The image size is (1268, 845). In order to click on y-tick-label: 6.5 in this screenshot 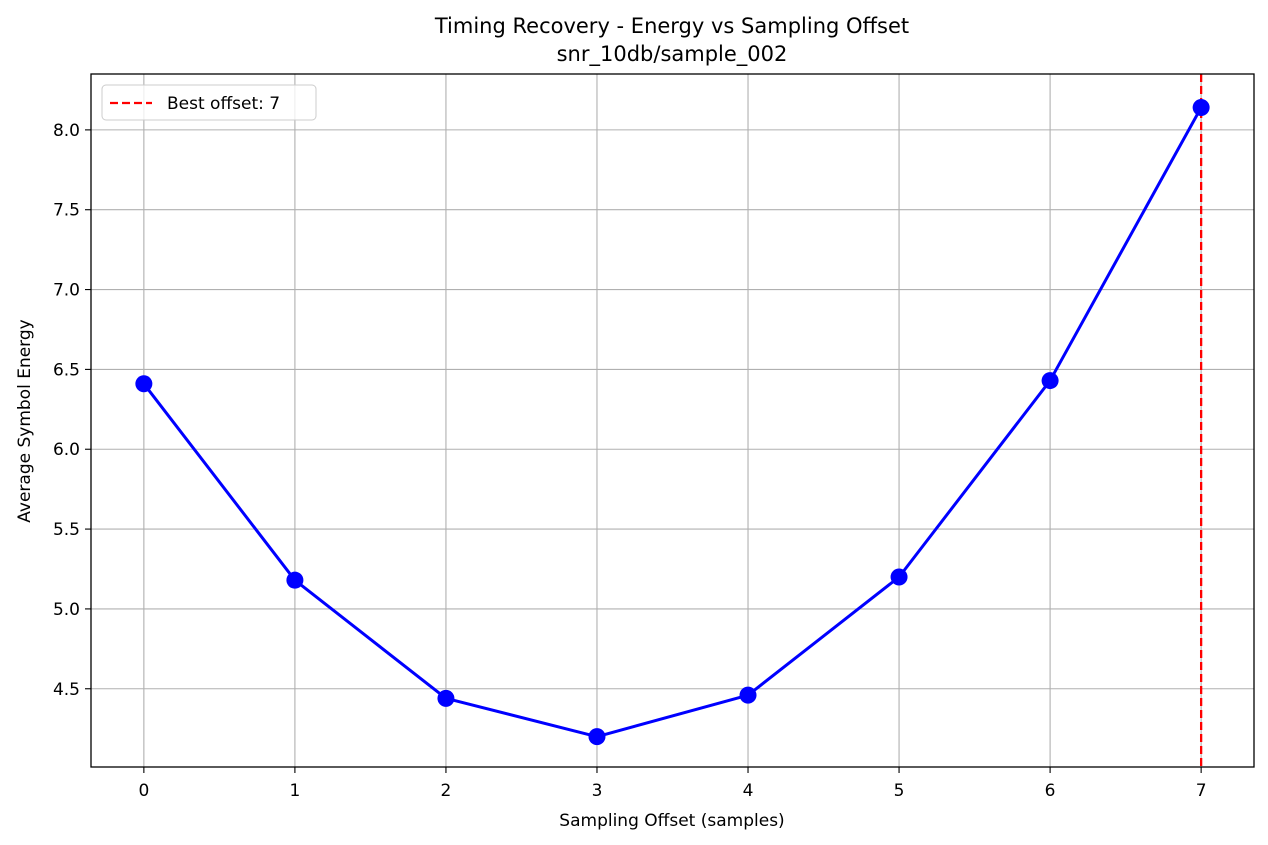, I will do `click(66, 370)`.